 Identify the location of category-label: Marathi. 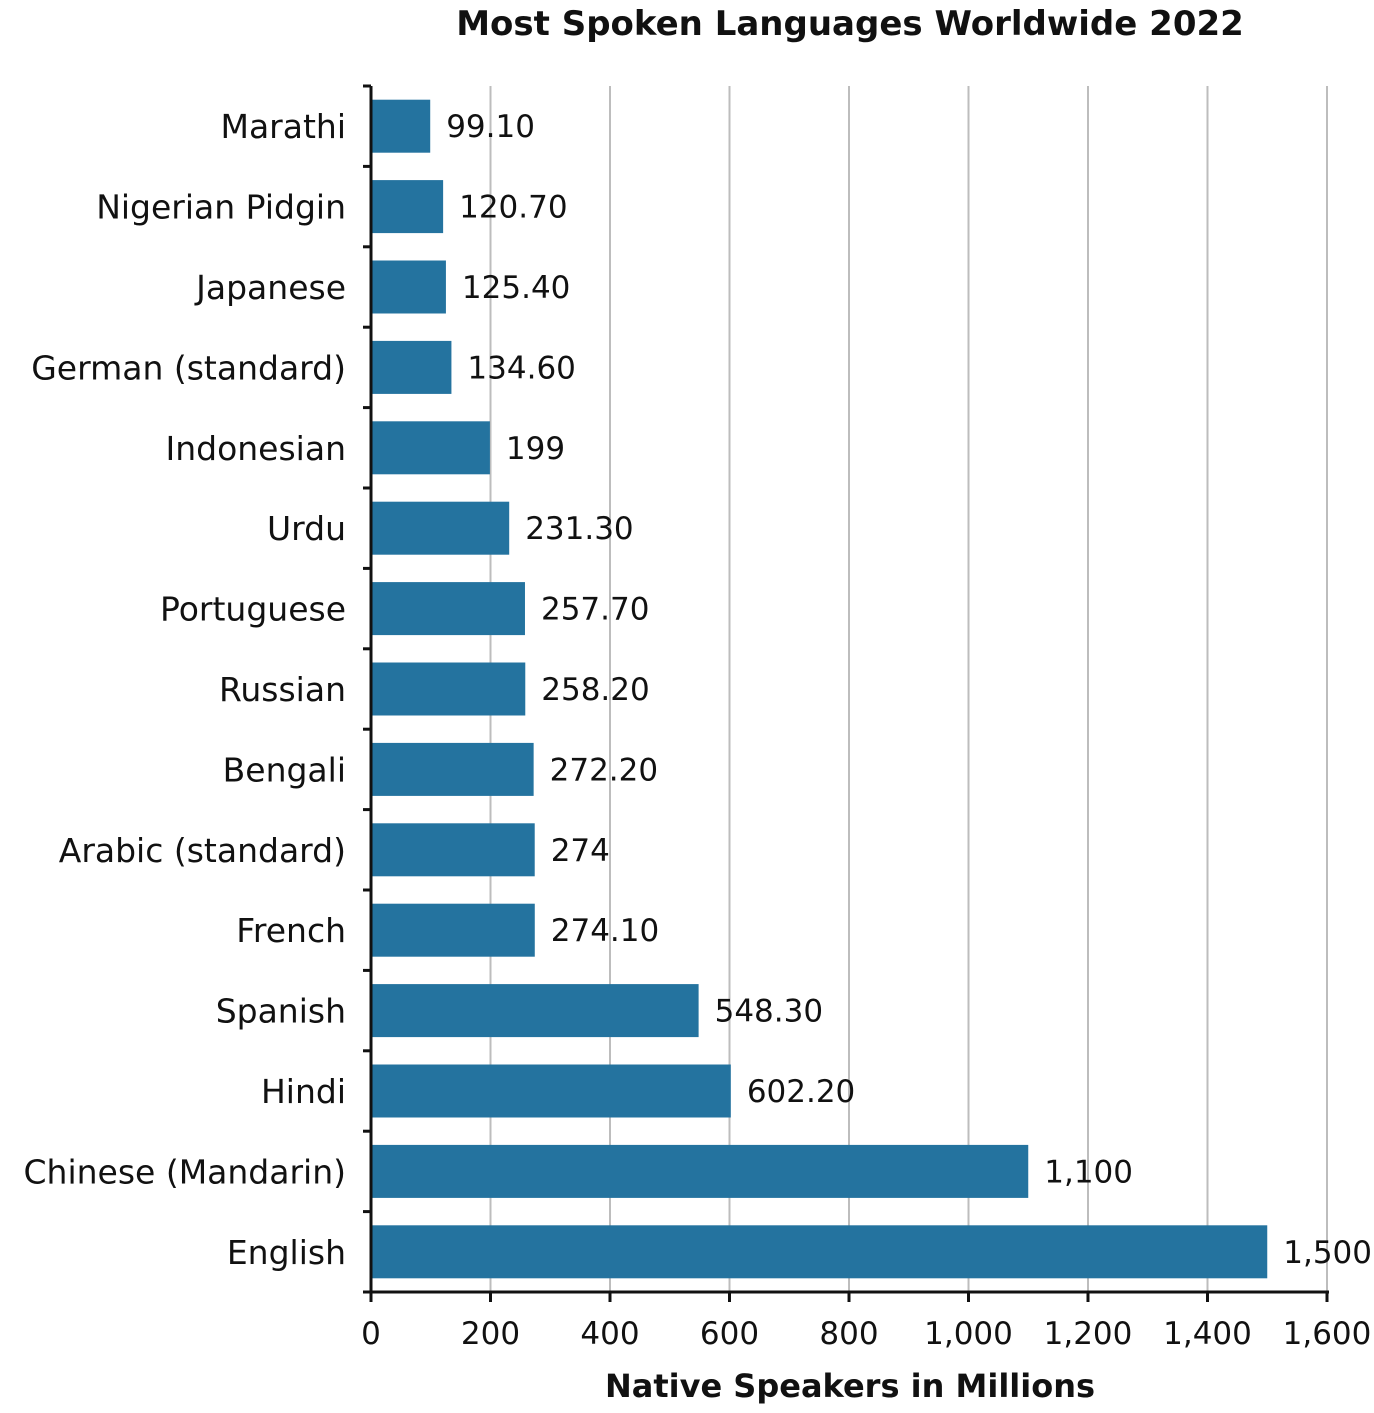
(283, 126).